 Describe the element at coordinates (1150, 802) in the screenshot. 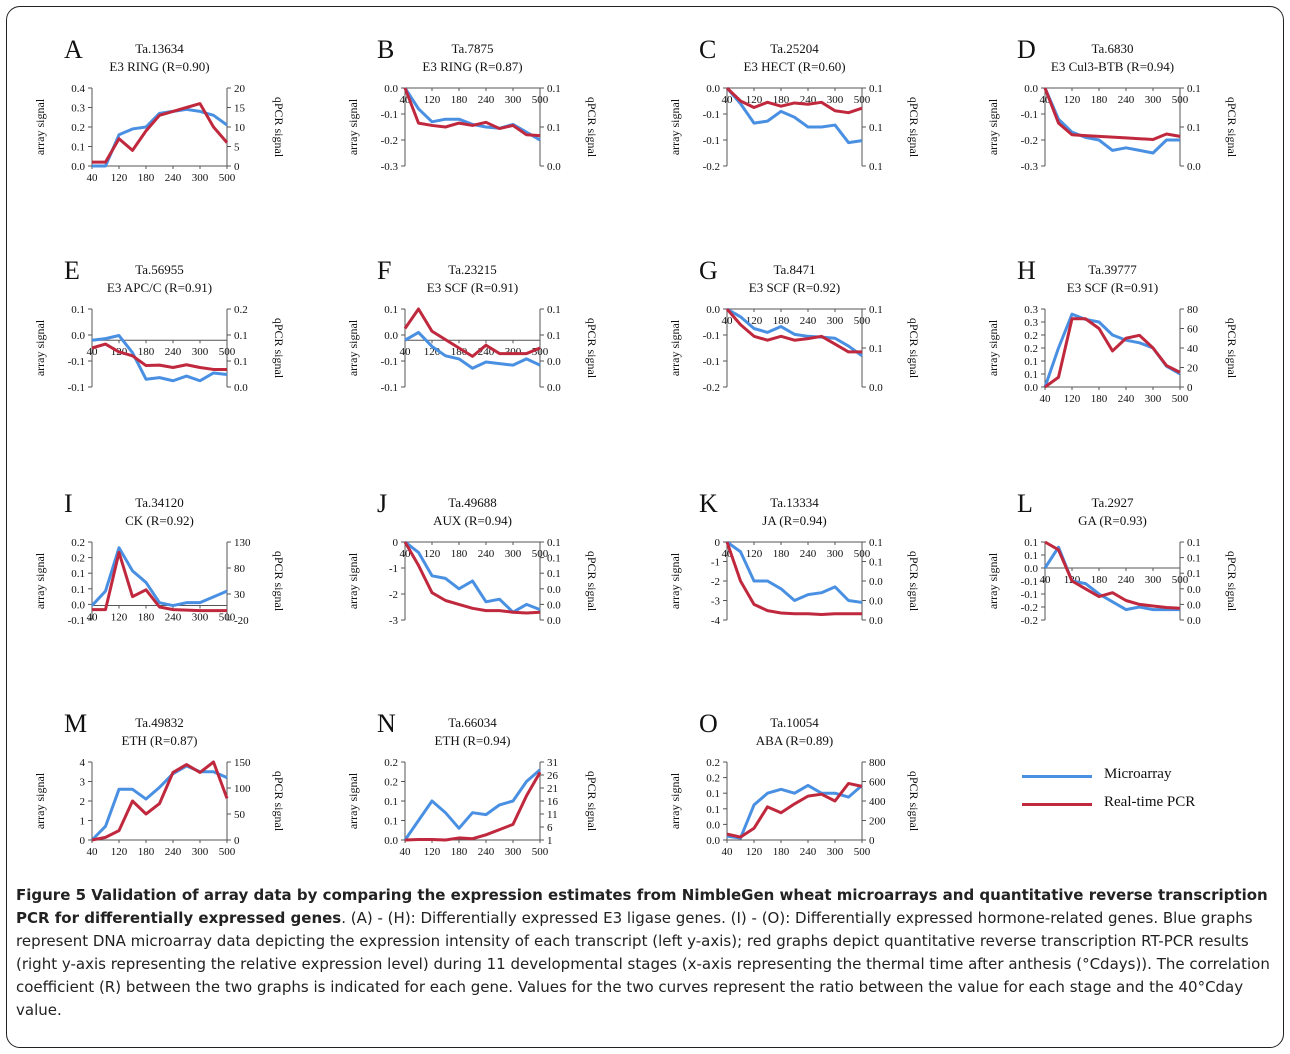

I see `legend-label-pcr: Real-time PCR` at that location.